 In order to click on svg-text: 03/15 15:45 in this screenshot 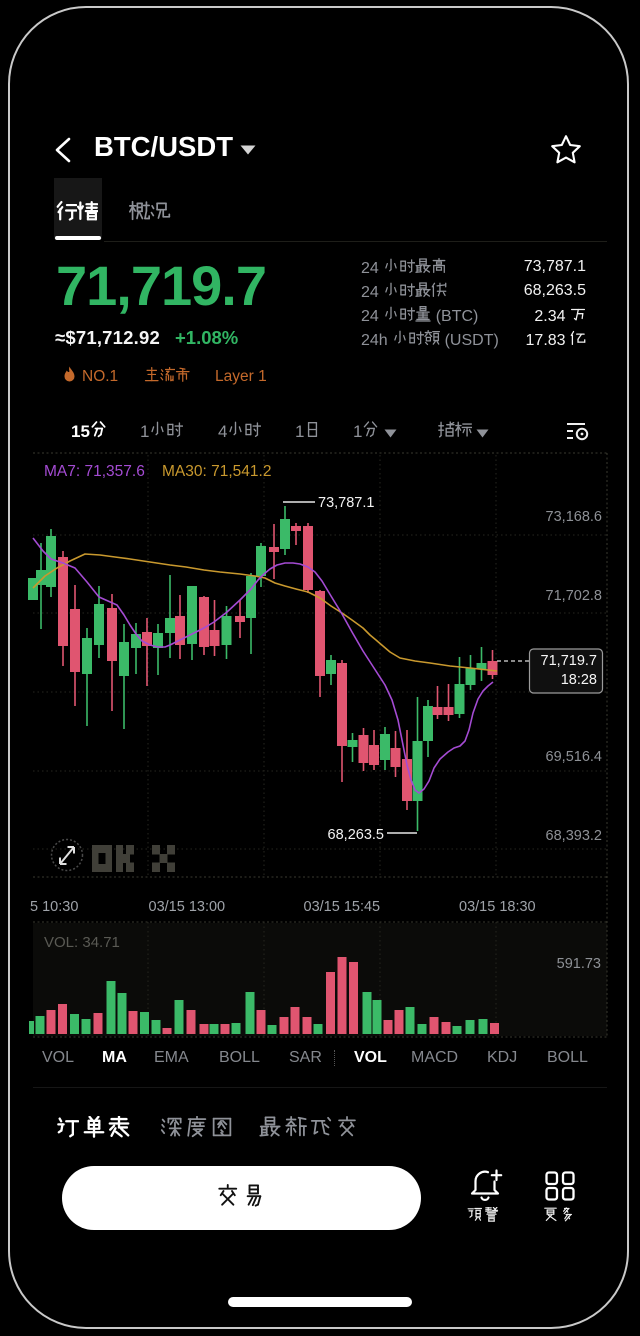, I will do `click(342, 907)`.